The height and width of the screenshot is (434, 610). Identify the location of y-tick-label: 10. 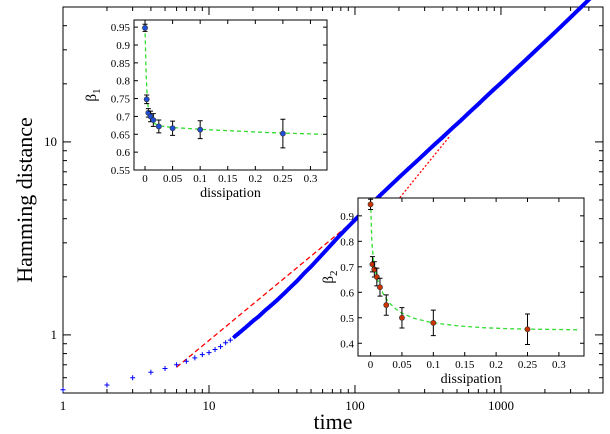
(50, 141).